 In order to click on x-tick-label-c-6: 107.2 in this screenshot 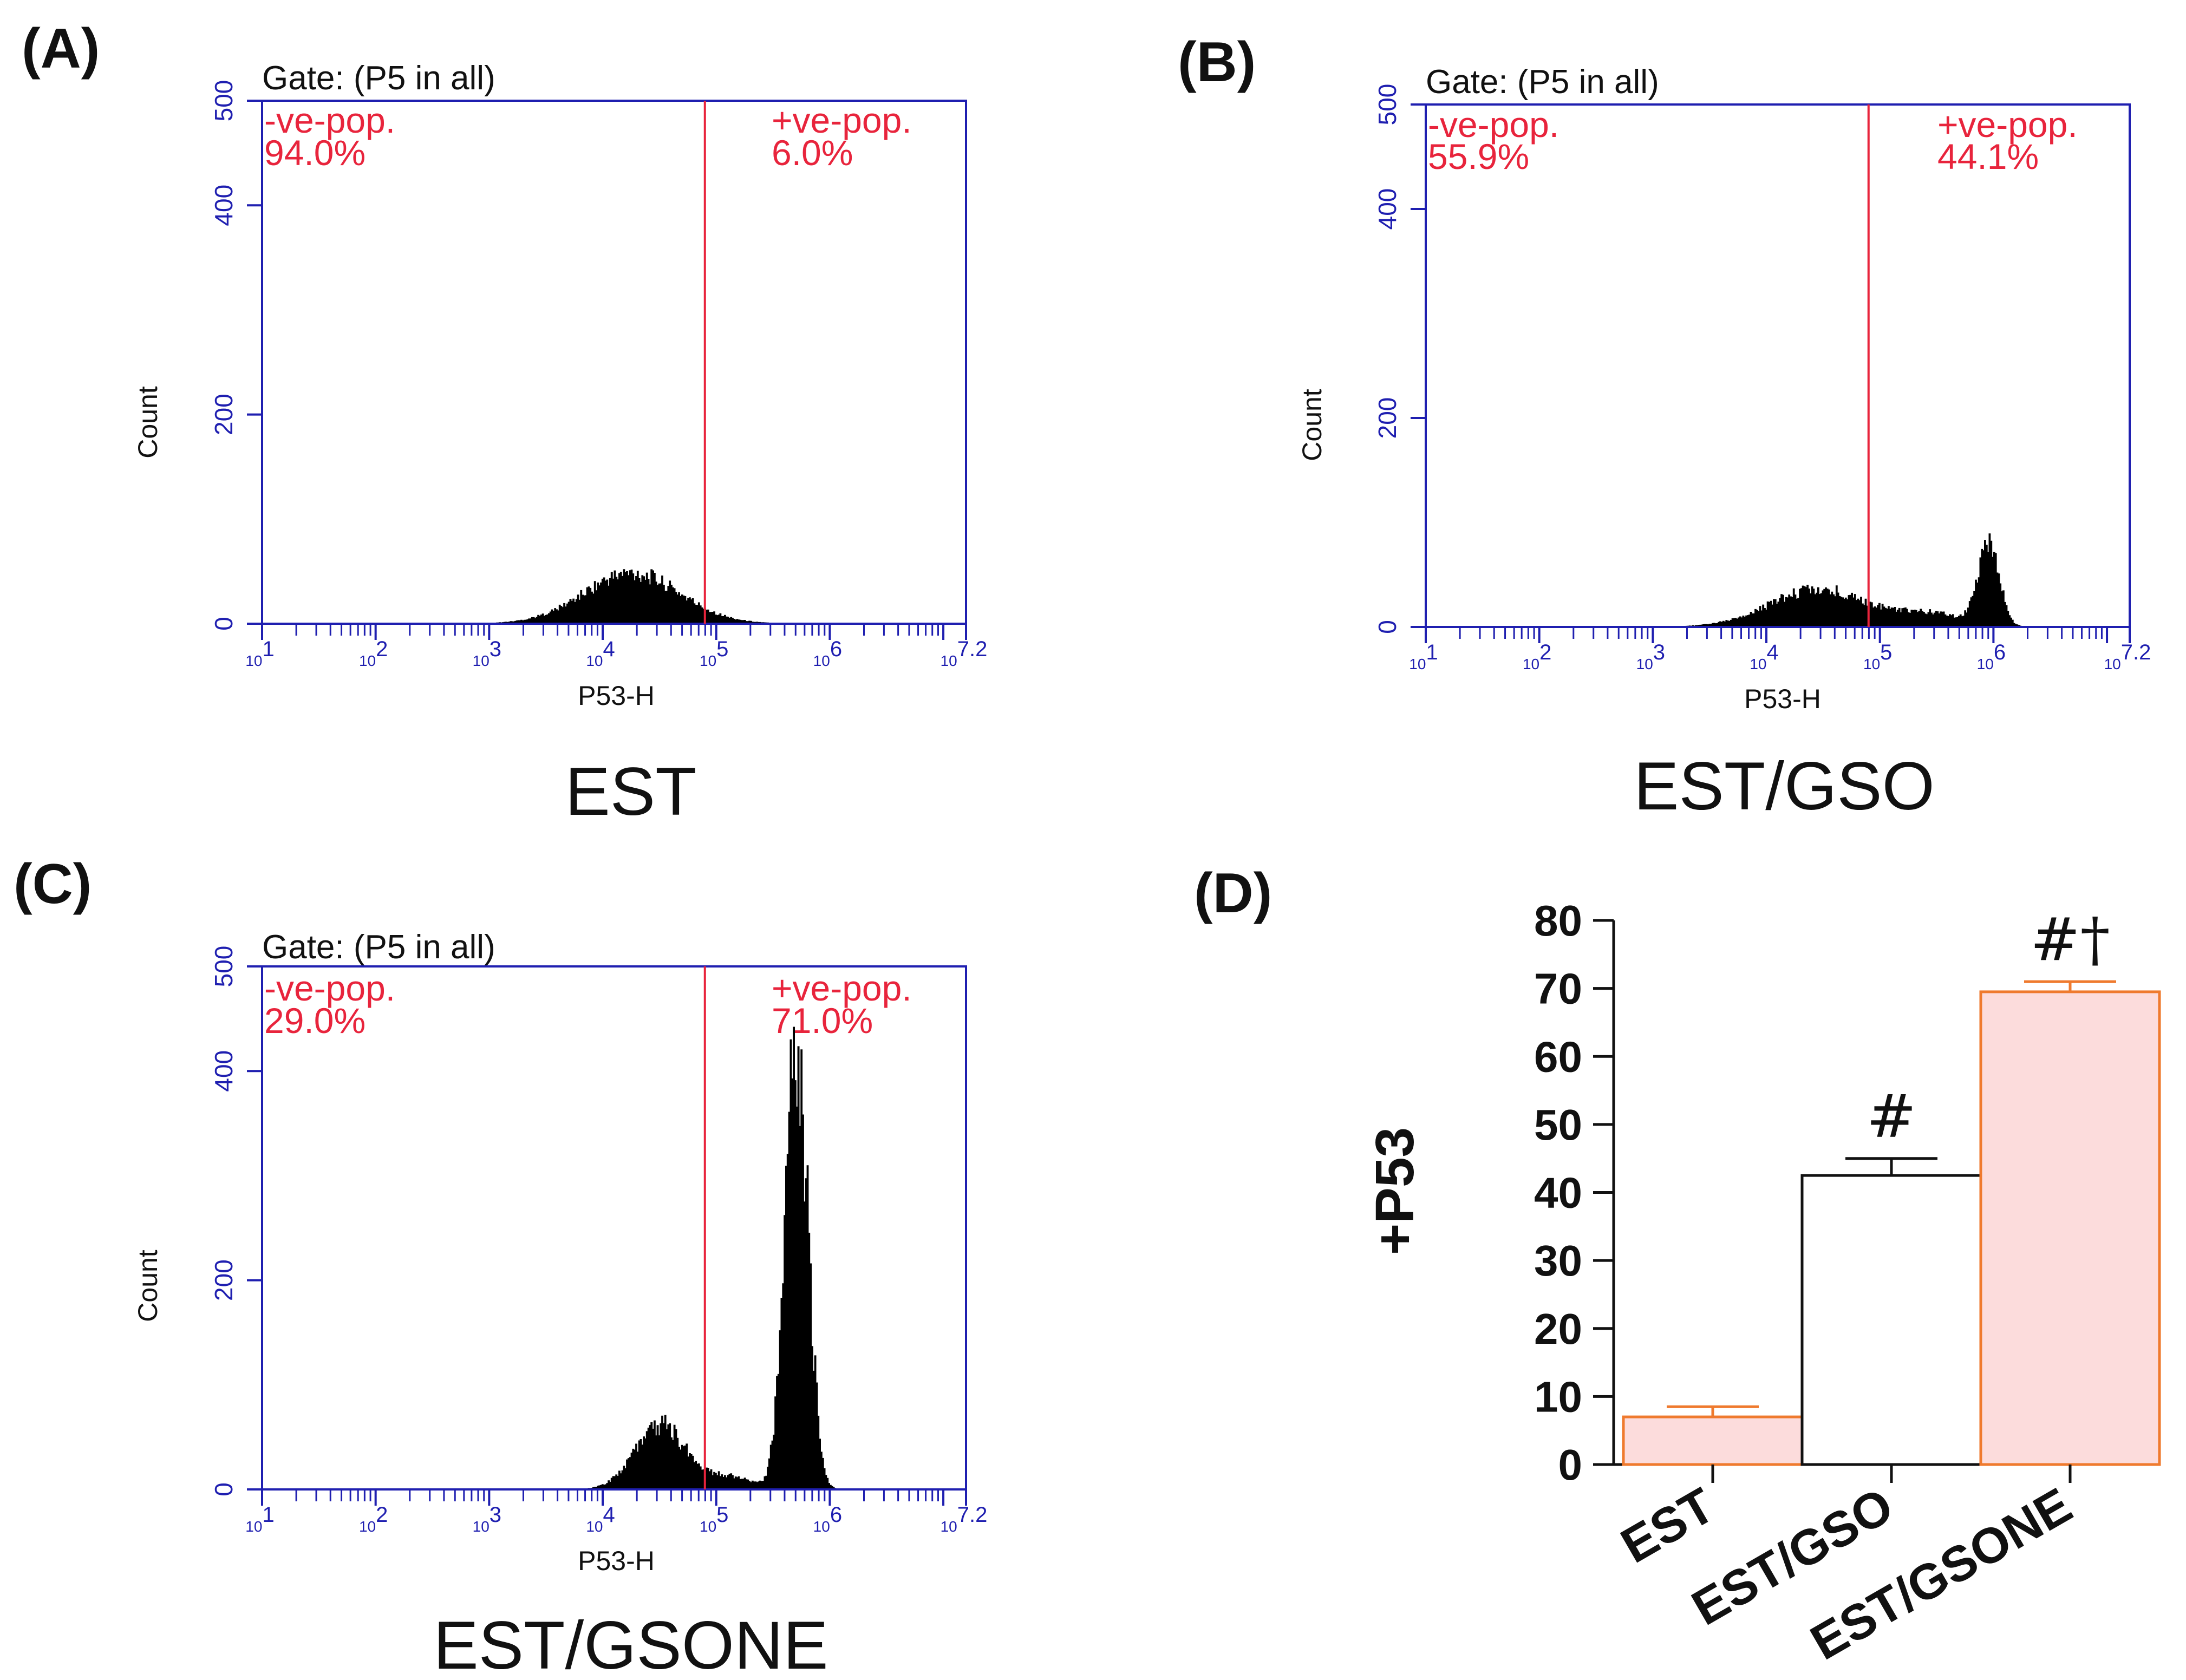, I will do `click(964, 1519)`.